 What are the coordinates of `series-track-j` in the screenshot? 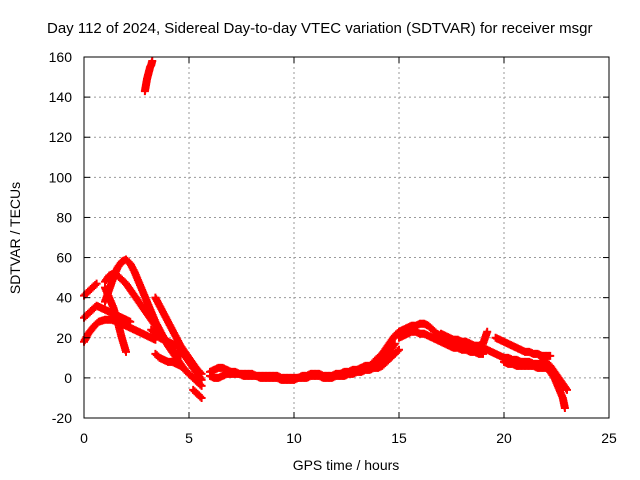 It's located at (197, 393).